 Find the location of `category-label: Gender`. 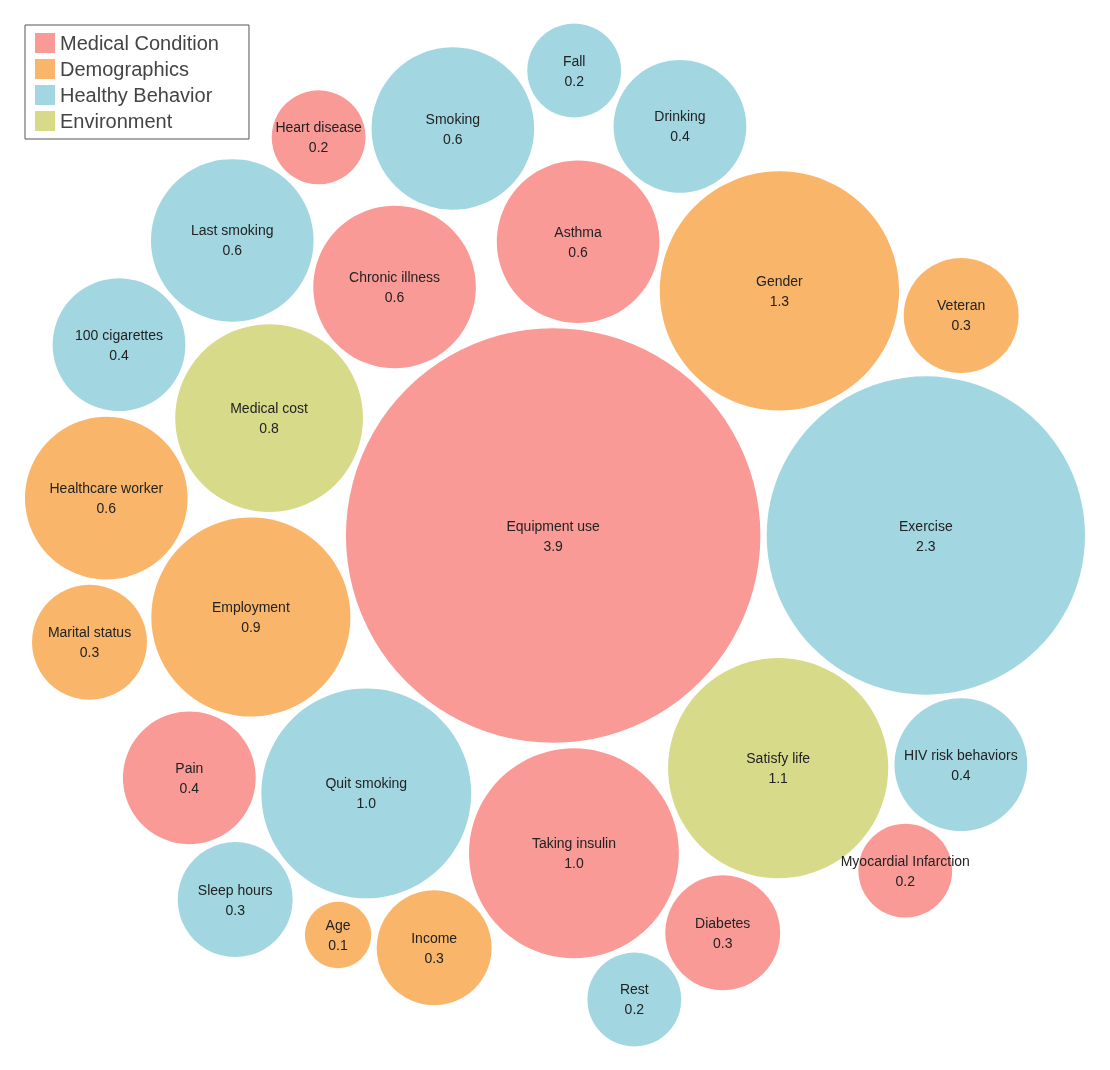

category-label: Gender is located at coordinates (780, 280).